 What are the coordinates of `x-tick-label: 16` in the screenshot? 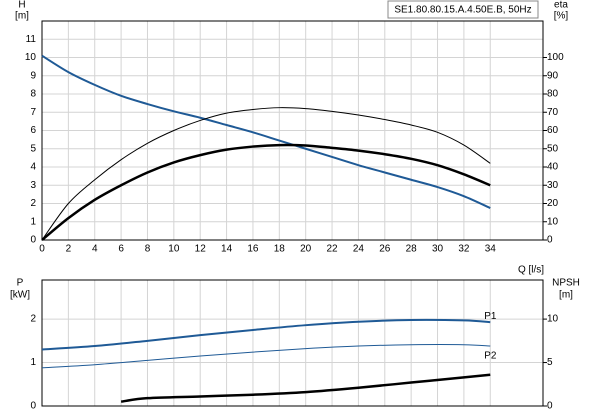 It's located at (253, 249).